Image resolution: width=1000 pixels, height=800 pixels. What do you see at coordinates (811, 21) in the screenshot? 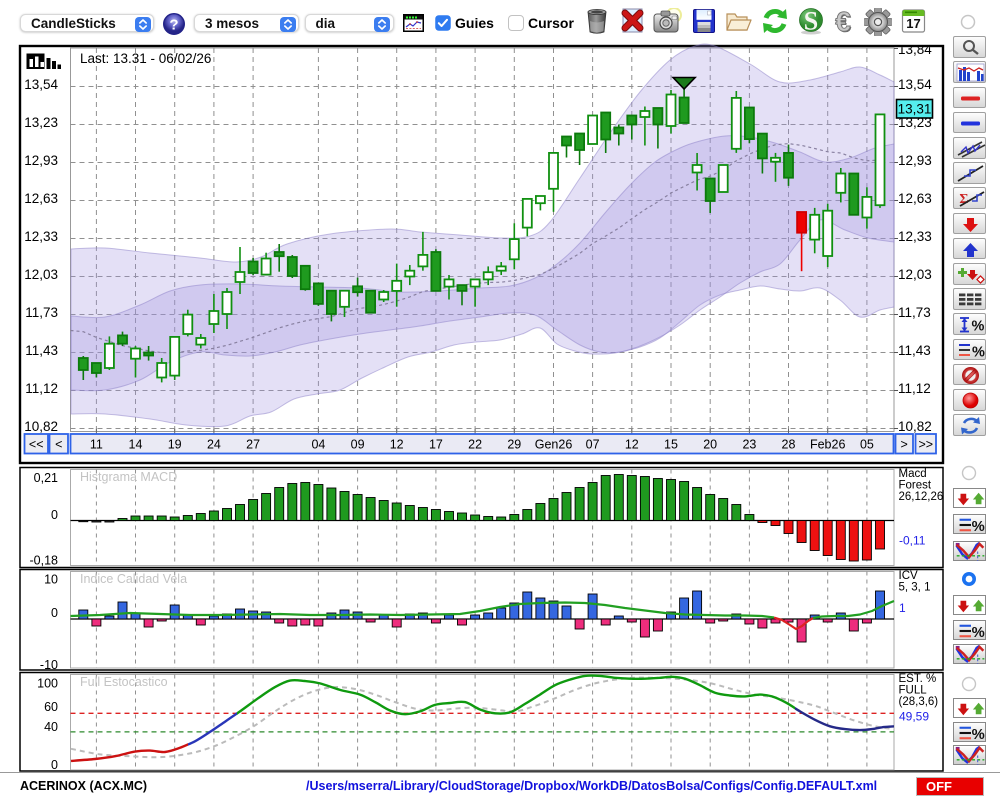
I see `svg-text: S` at bounding box center [811, 21].